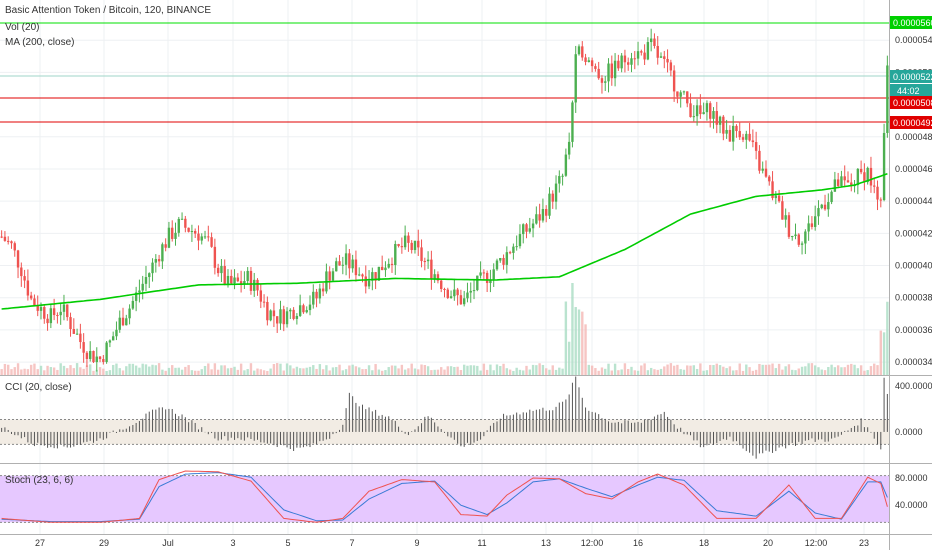 This screenshot has height=550, width=932. I want to click on price-tick-label: 0.00004800, so click(913, 137).